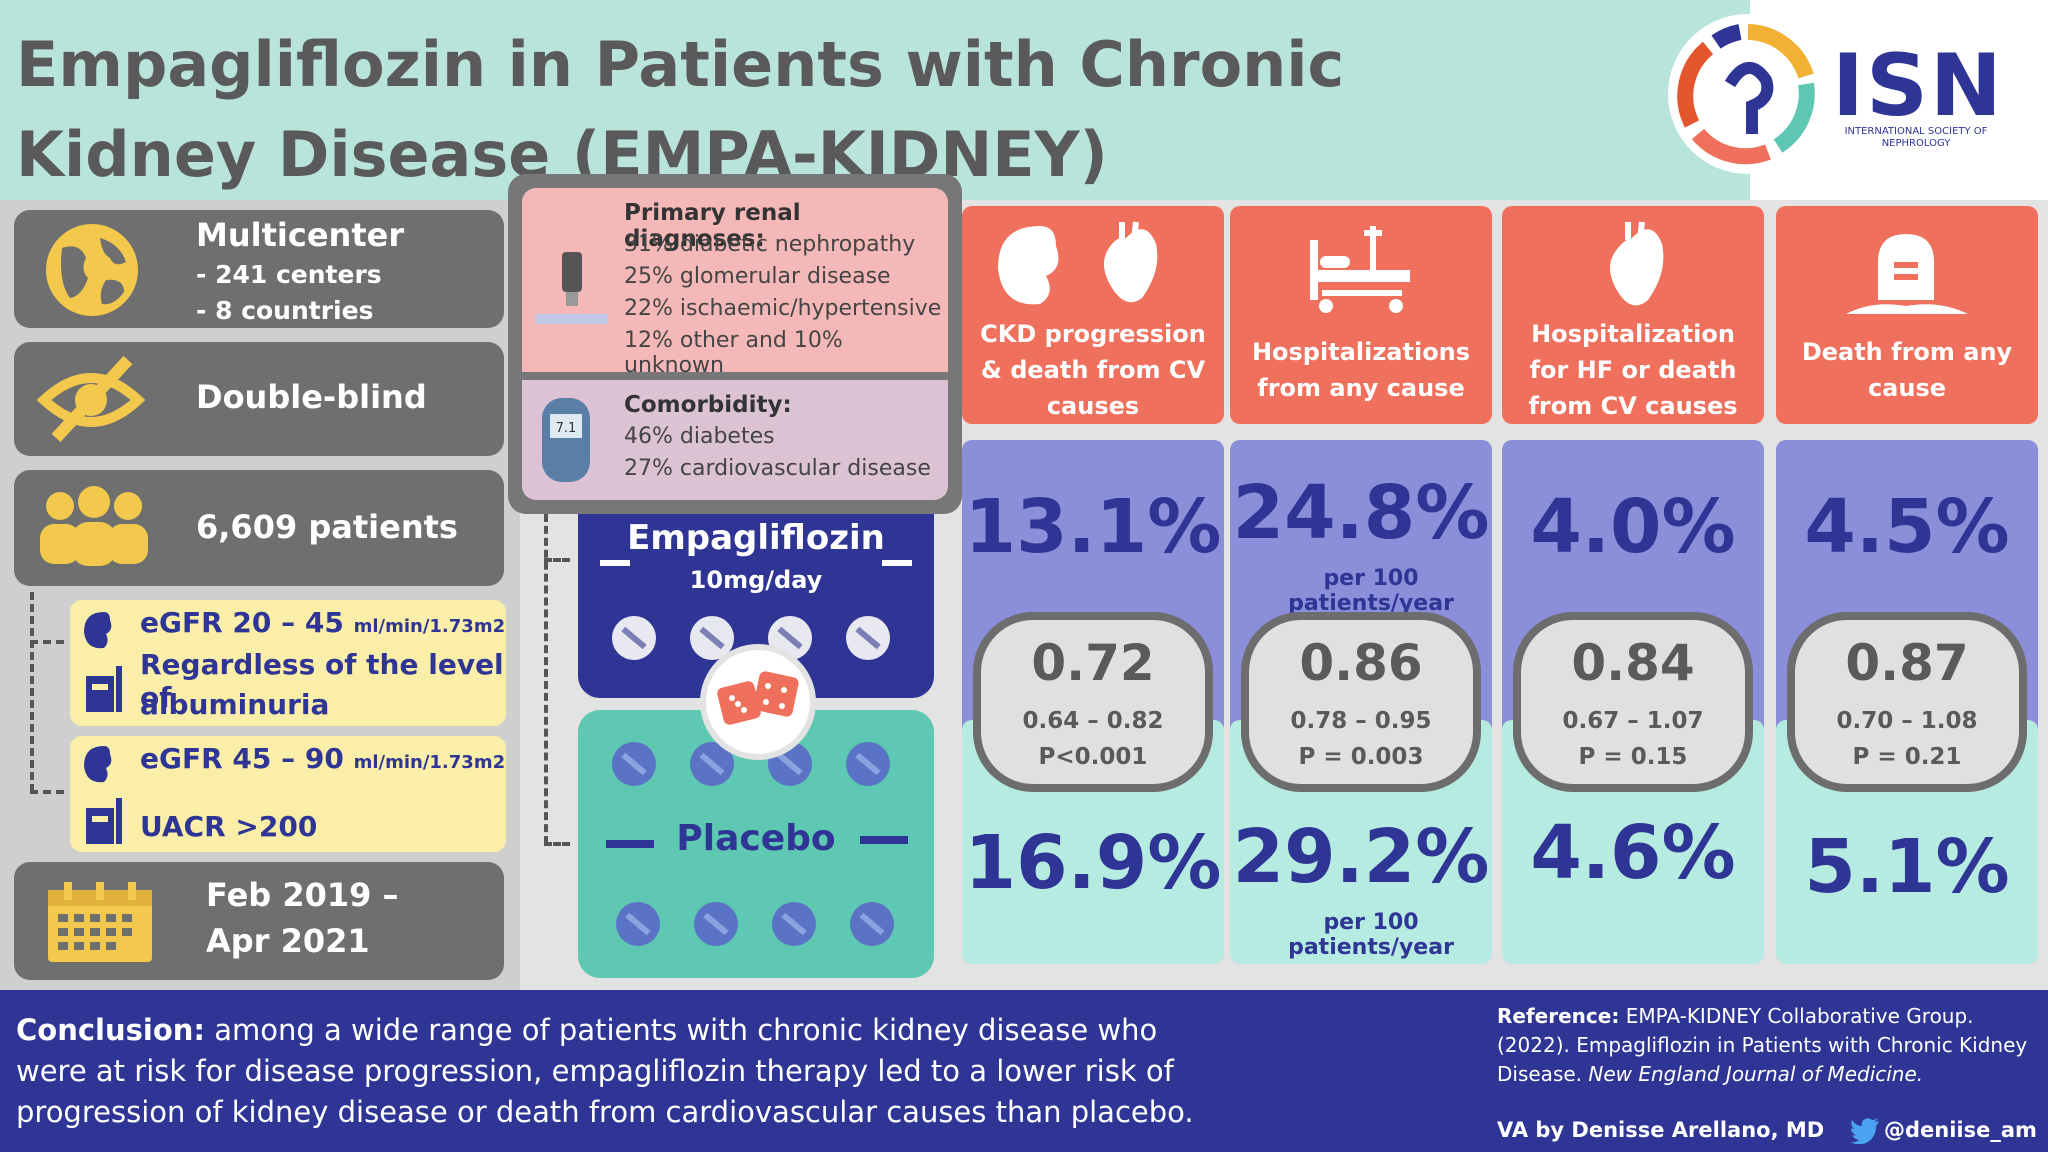 Image resolution: width=2048 pixels, height=1152 pixels. What do you see at coordinates (756, 538) in the screenshot?
I see `empagliflozin-label: Empagliflozin` at bounding box center [756, 538].